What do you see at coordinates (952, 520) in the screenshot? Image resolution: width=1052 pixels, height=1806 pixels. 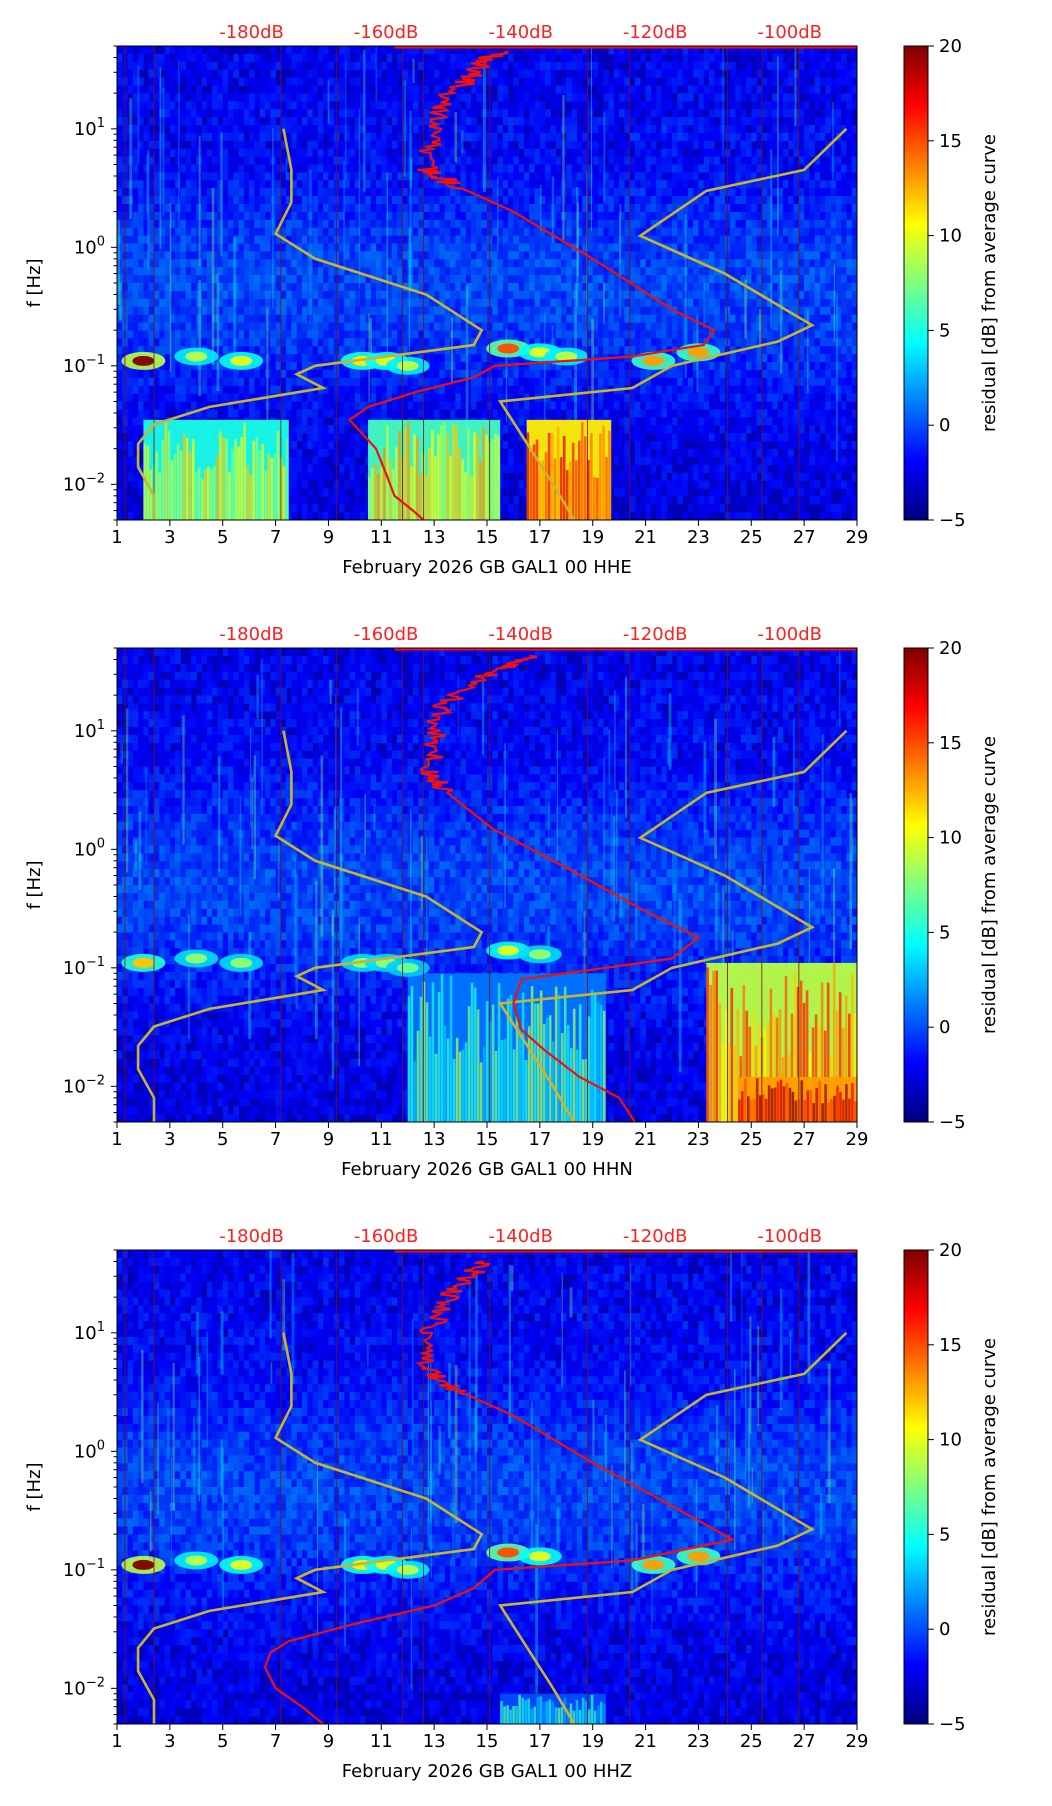 I see `colorbar-tick-label: −5` at bounding box center [952, 520].